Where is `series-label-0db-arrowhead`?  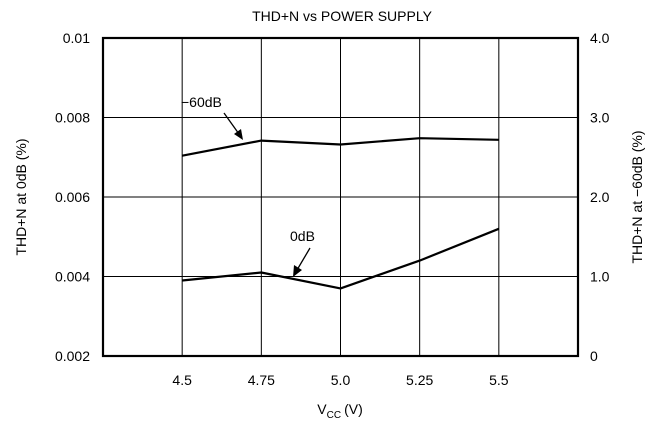
series-label-0db-arrowhead is located at coordinates (297, 271).